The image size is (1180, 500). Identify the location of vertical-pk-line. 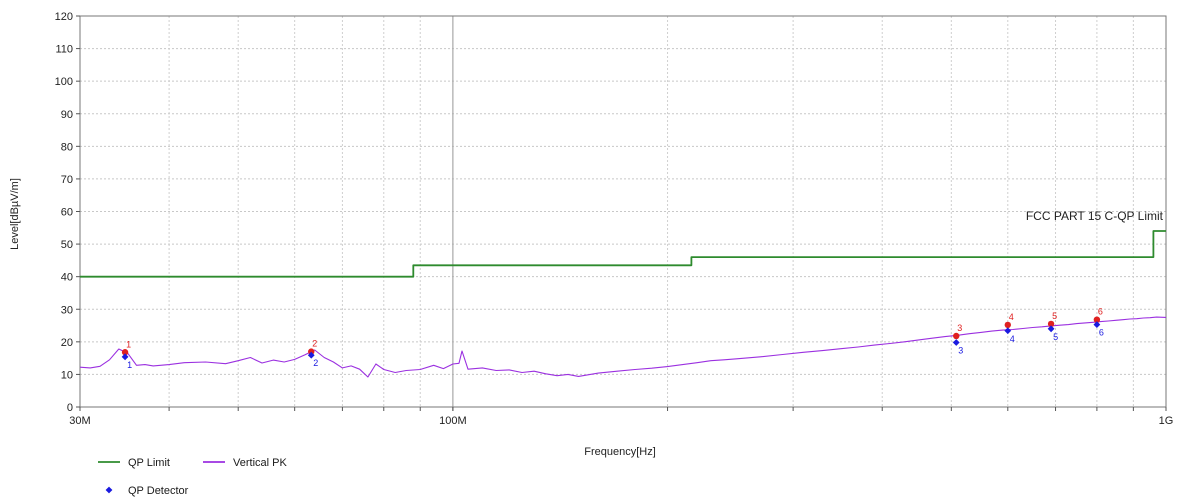
(623, 347).